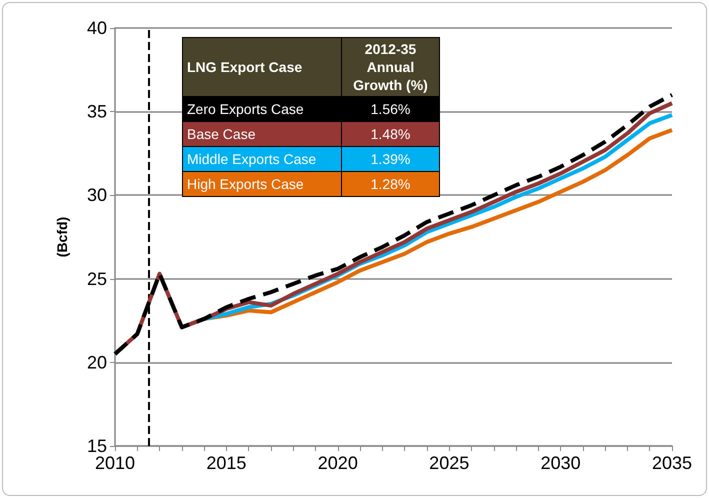 This screenshot has width=709, height=498. Describe the element at coordinates (391, 184) in the screenshot. I see `annotation: 1.28%` at that location.